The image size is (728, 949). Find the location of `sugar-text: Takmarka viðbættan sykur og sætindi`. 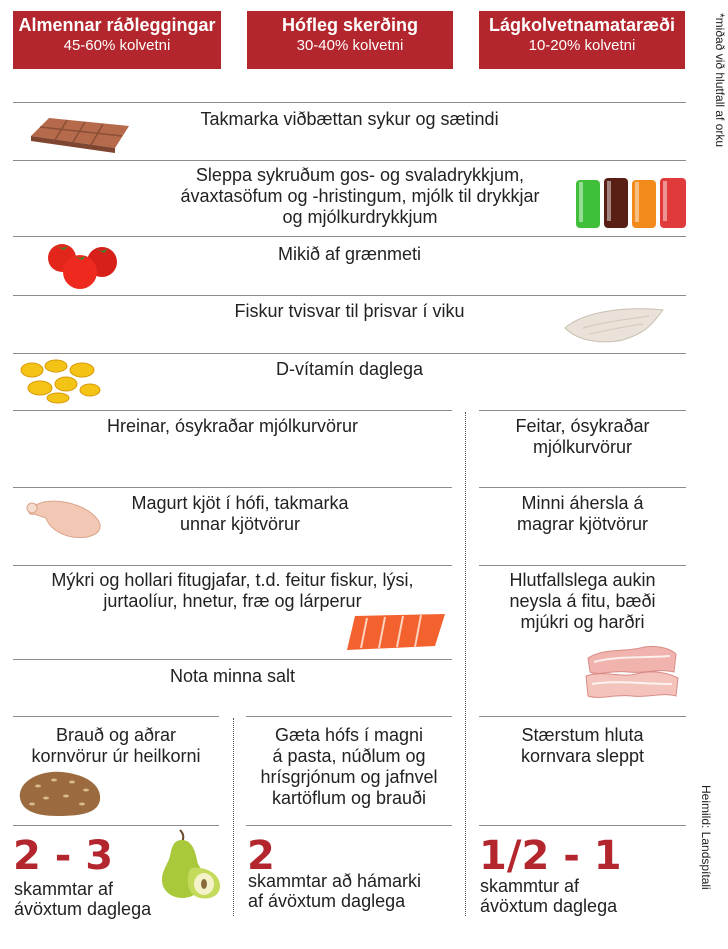

sugar-text: Takmarka viðbættan sykur og sætindi is located at coordinates (349, 119).